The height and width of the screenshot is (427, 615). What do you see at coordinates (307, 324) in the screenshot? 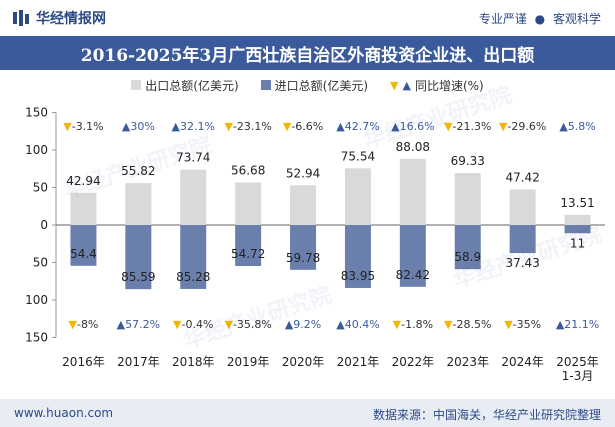
I see `growth-value: 9.2%` at bounding box center [307, 324].